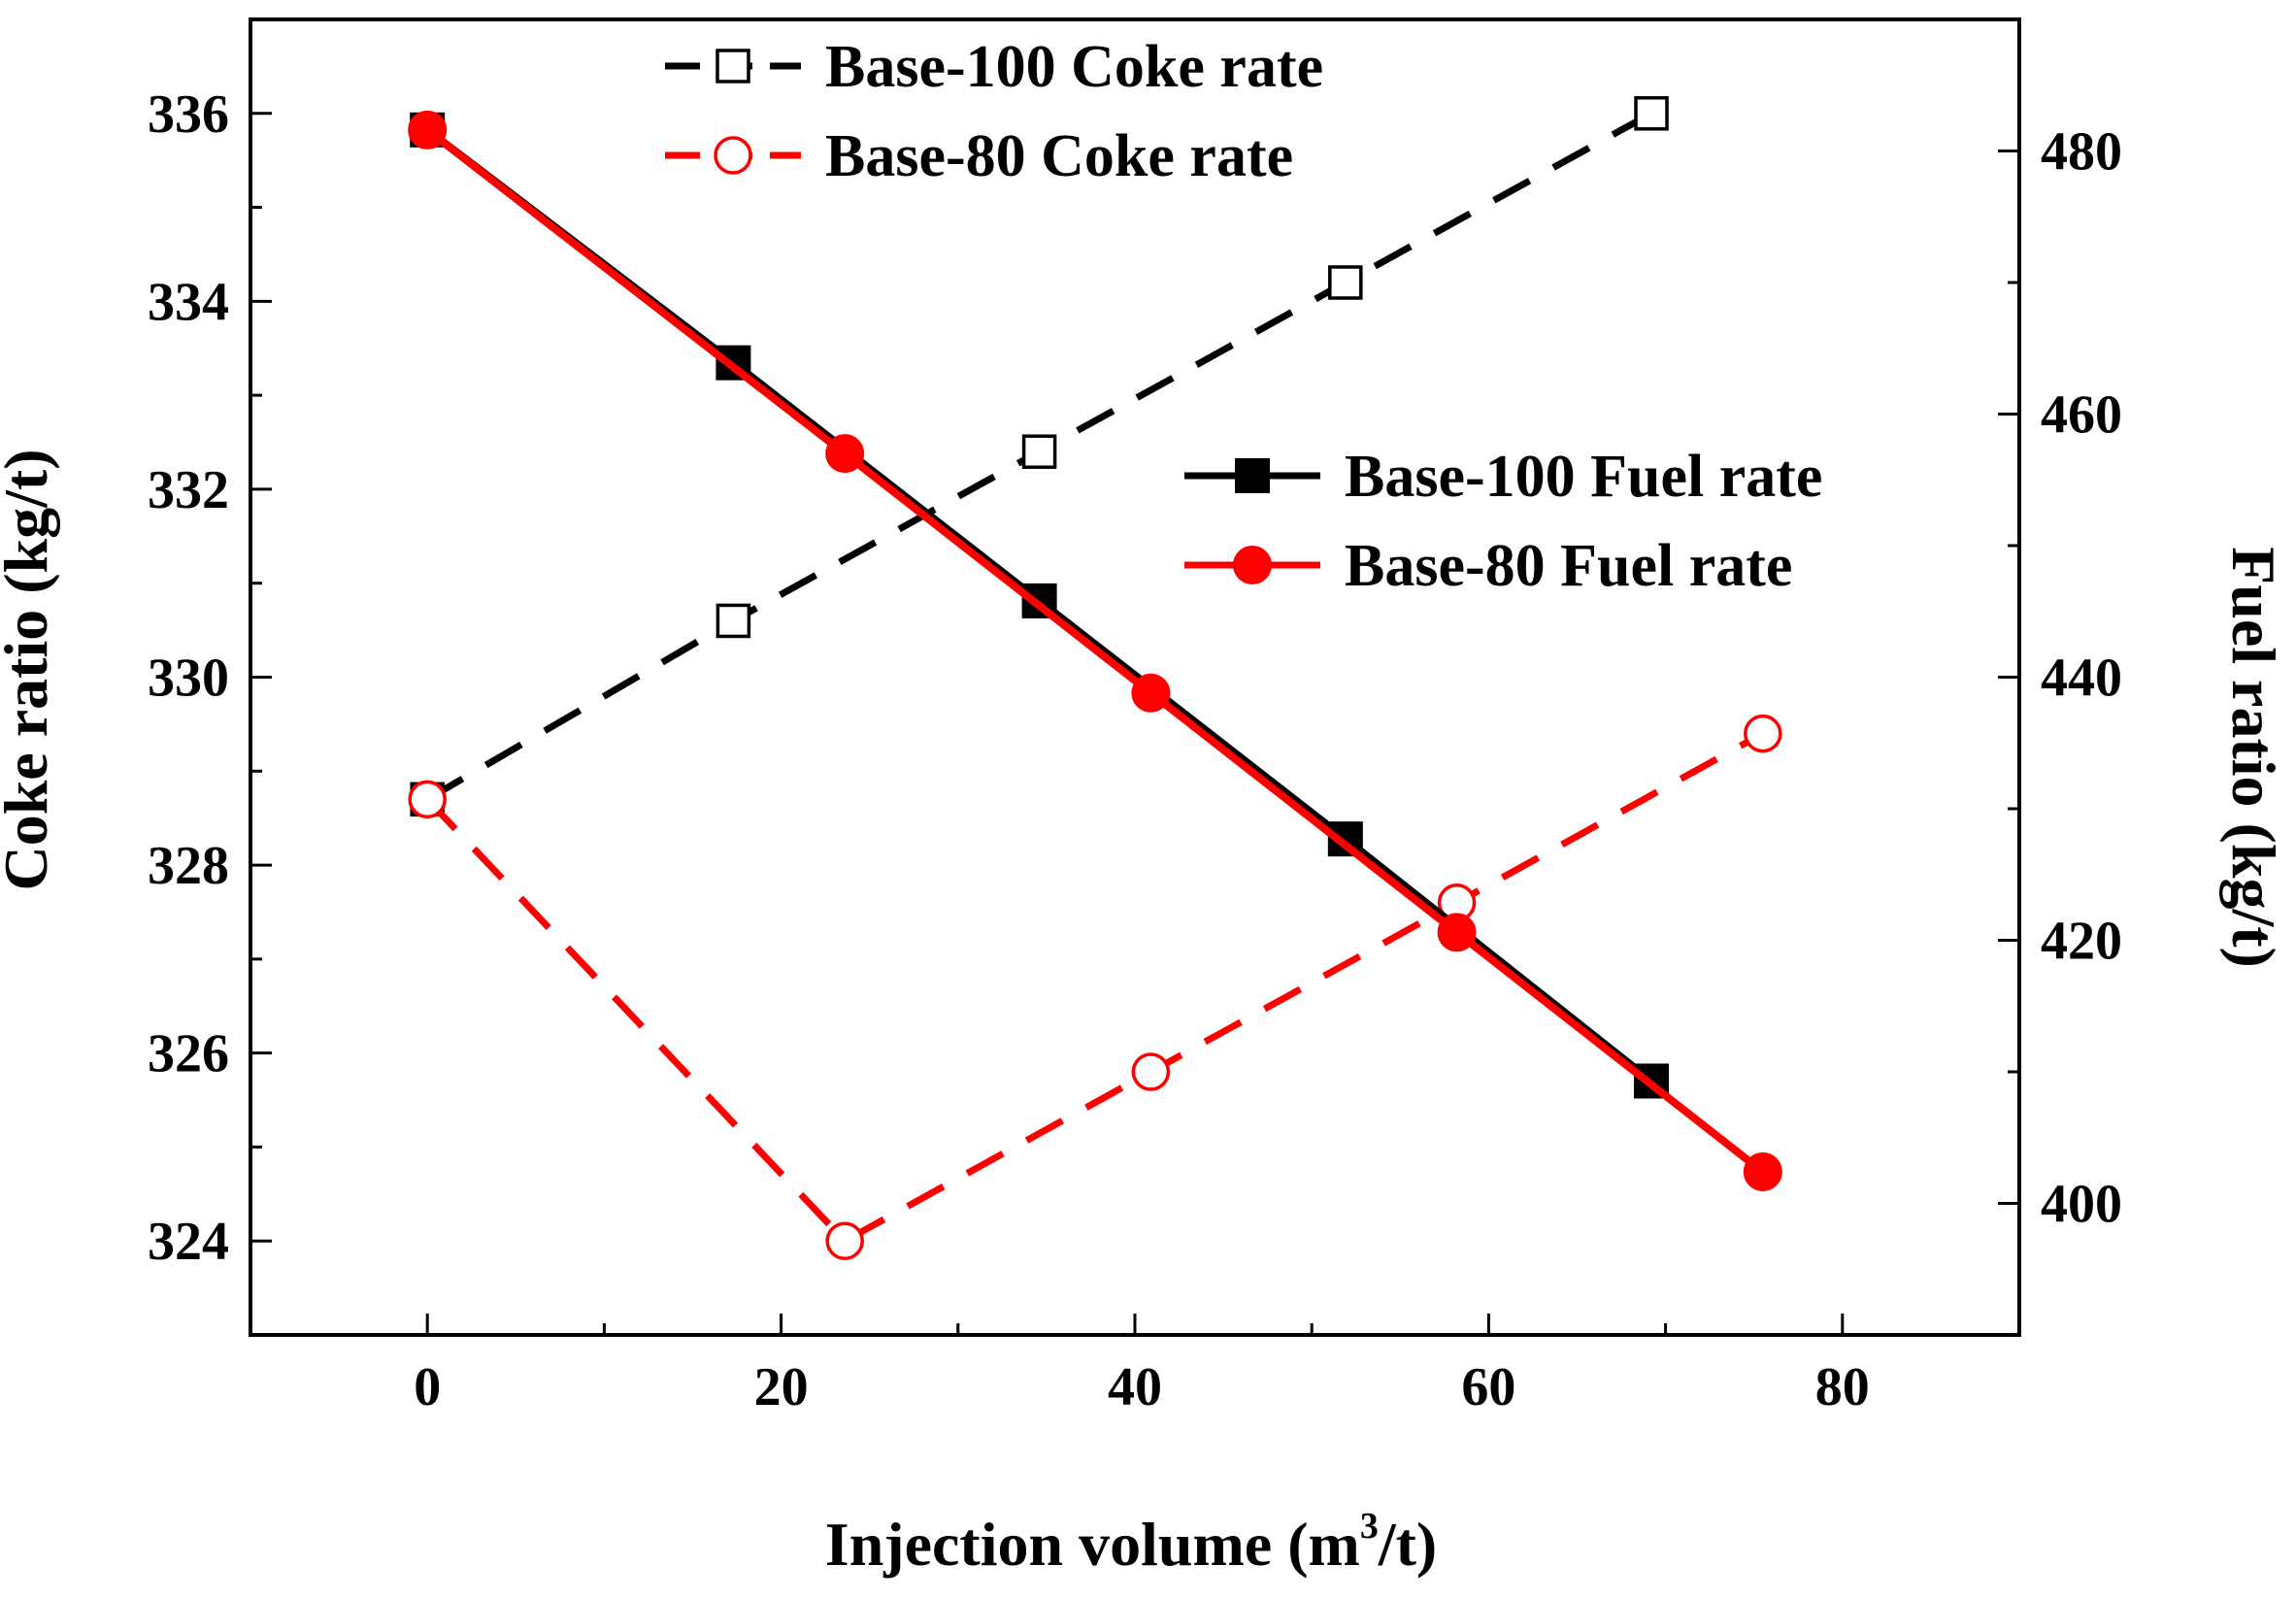  Describe the element at coordinates (994, 111) in the screenshot. I see `legend-top: Base-100 Coke rate Base-80 Coke rate` at that location.